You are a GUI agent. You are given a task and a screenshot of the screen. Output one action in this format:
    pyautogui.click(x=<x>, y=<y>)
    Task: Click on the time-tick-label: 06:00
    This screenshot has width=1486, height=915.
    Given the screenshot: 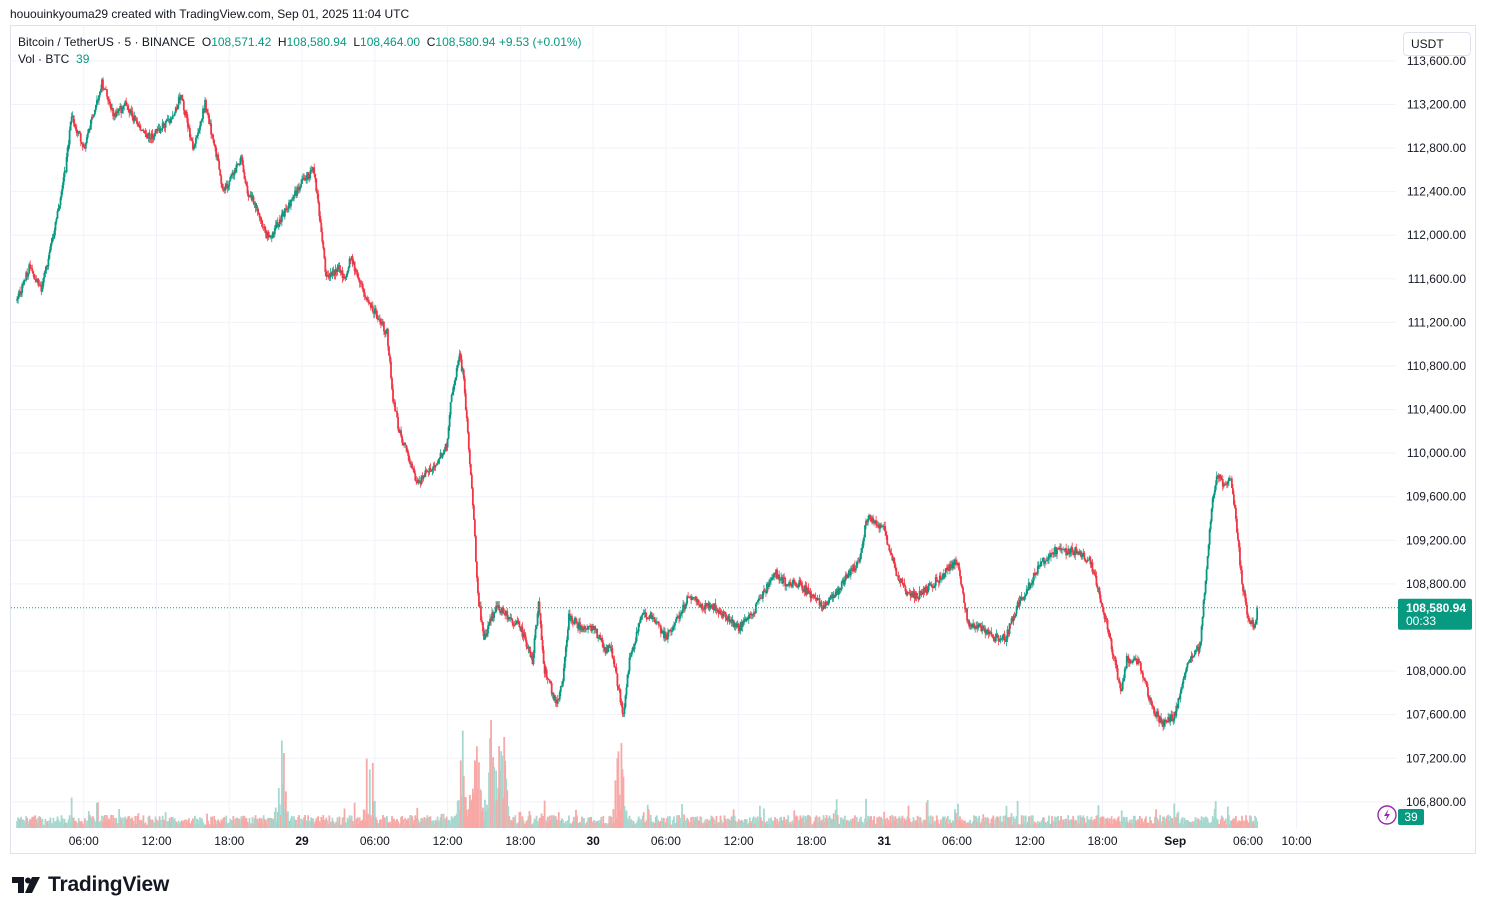 What is the action you would take?
    pyautogui.click(x=375, y=841)
    